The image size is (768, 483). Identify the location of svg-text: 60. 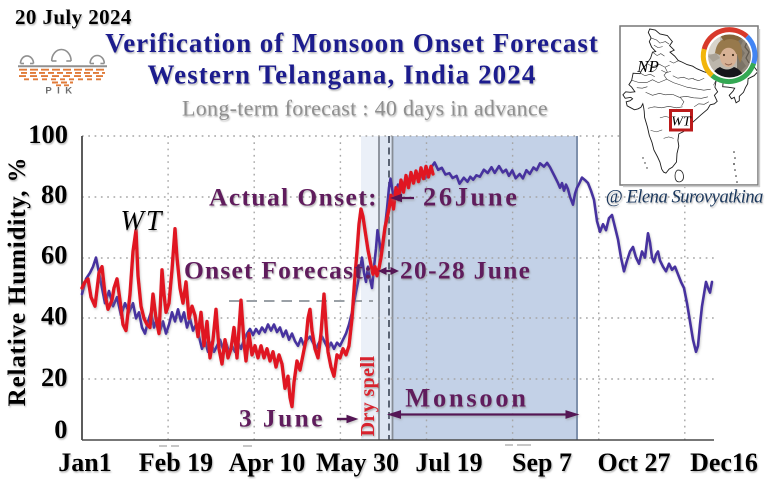
(54, 255).